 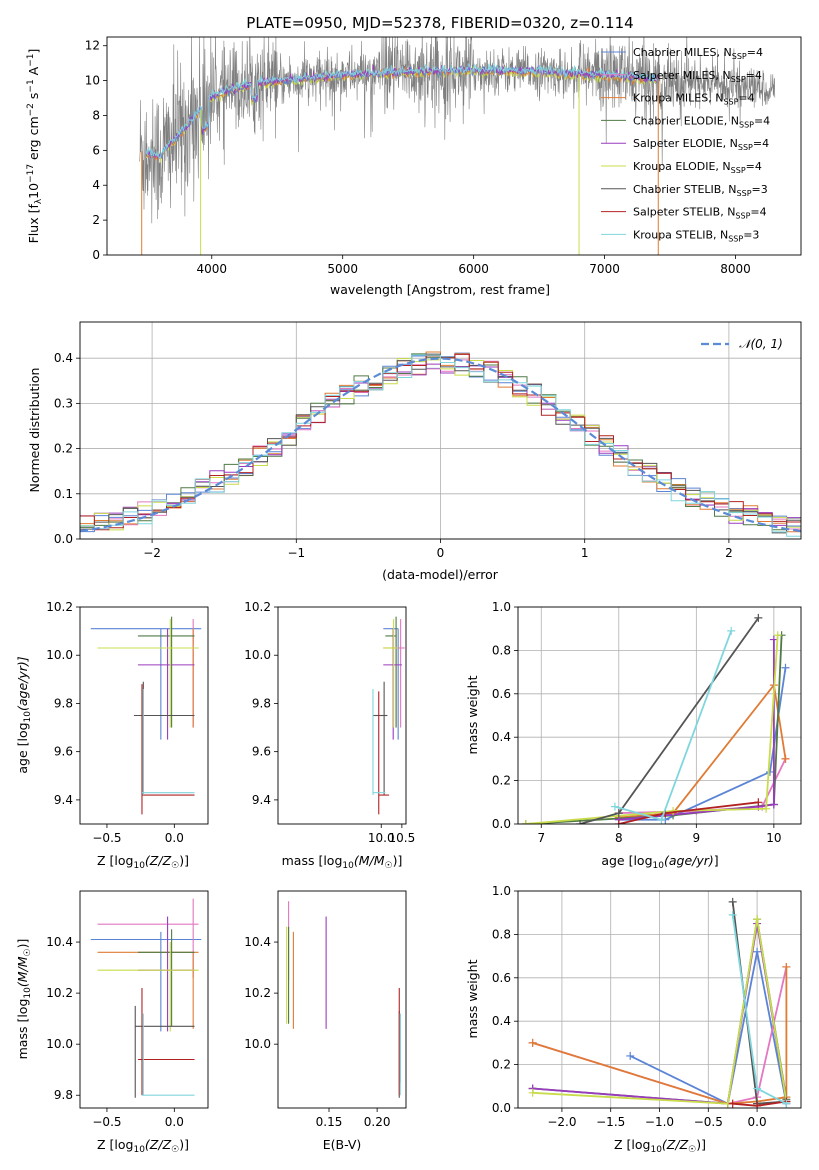 I want to click on gauss-legend-label: 𝒩(0, 1), so click(x=761, y=344).